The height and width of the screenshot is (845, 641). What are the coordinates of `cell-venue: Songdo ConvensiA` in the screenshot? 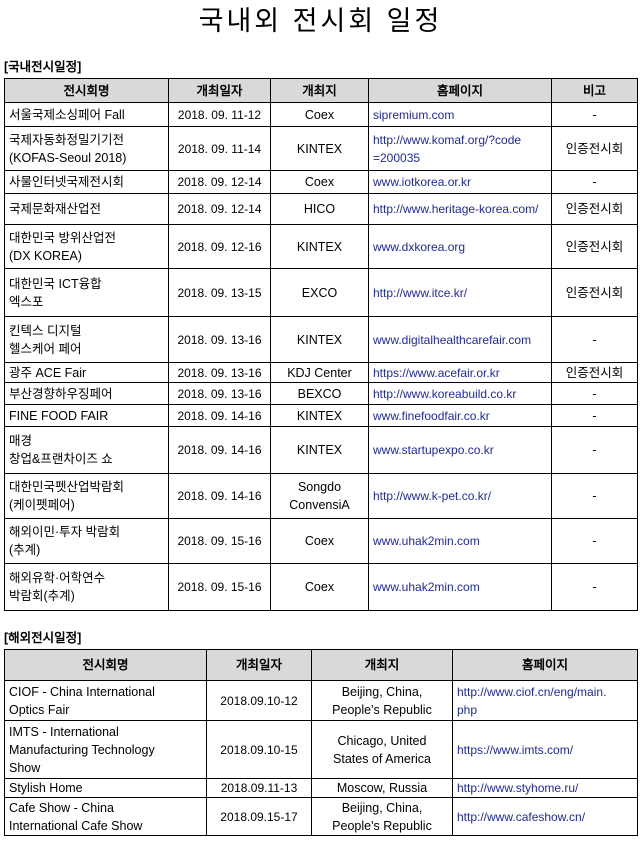 It's located at (319, 496).